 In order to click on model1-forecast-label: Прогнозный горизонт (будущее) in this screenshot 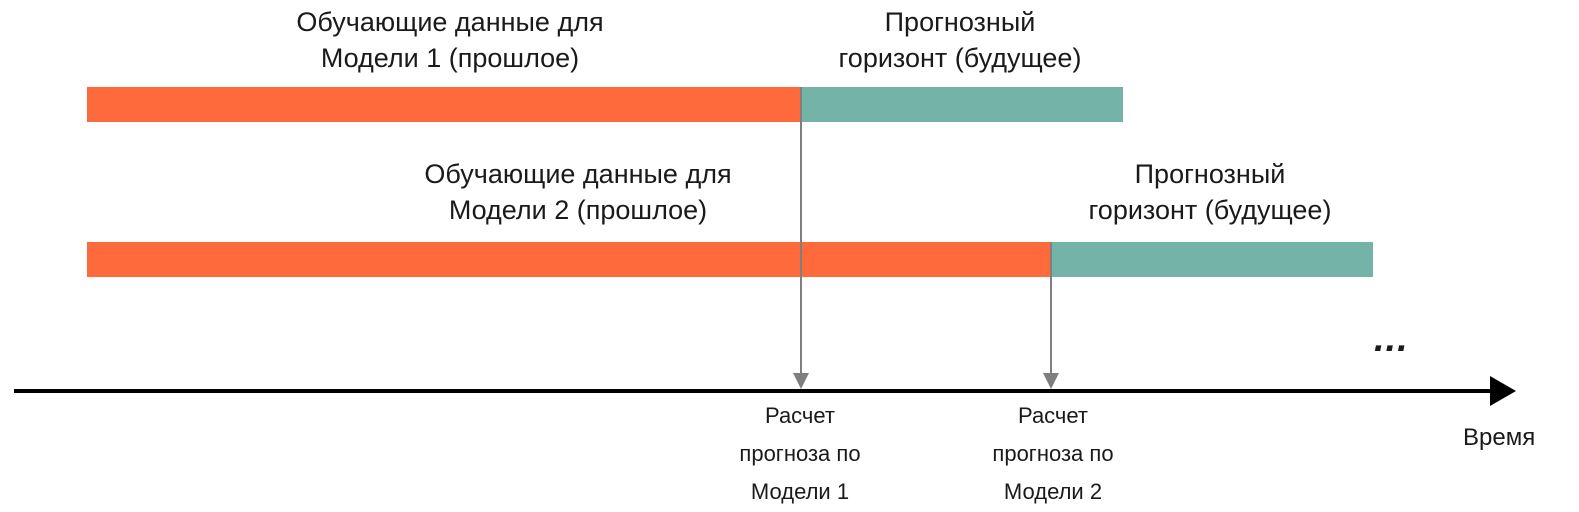, I will do `click(960, 40)`.